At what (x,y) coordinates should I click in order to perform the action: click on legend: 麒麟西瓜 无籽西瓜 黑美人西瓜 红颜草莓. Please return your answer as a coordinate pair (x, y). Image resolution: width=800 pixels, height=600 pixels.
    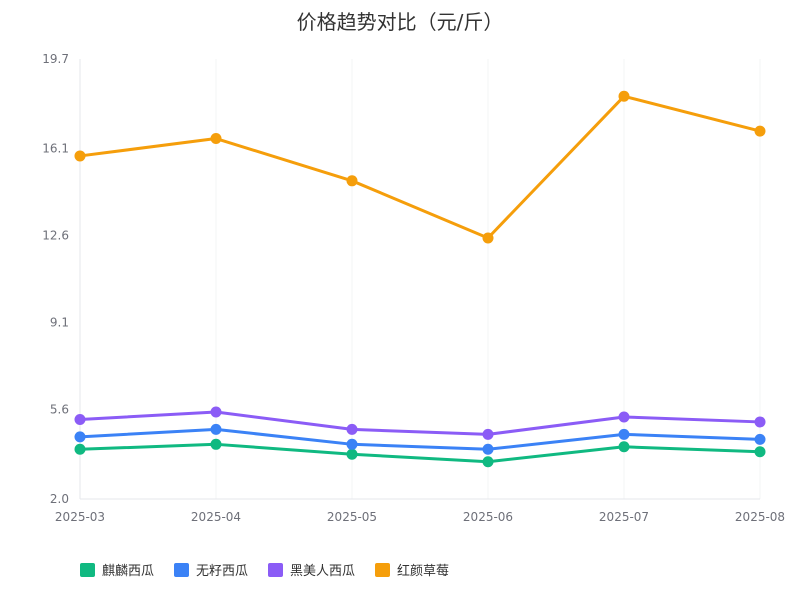
    Looking at the image, I should click on (264, 571).